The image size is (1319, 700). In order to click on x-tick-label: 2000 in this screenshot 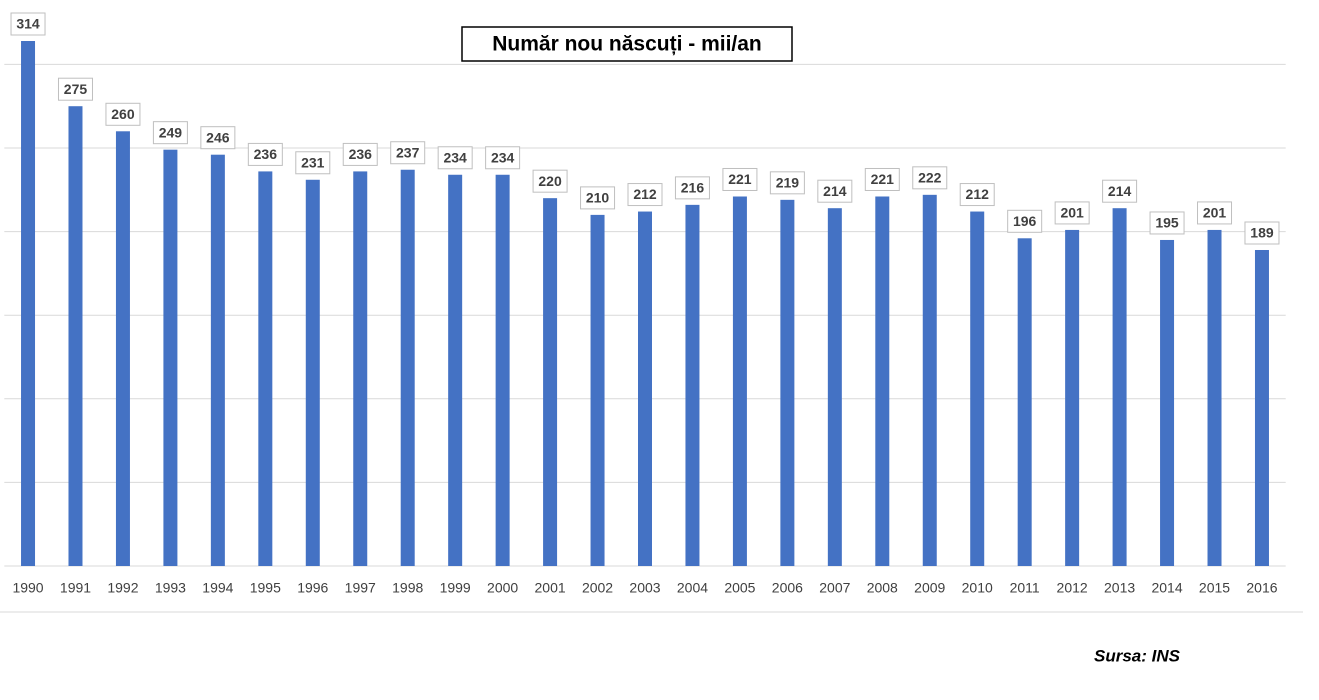, I will do `click(502, 588)`.